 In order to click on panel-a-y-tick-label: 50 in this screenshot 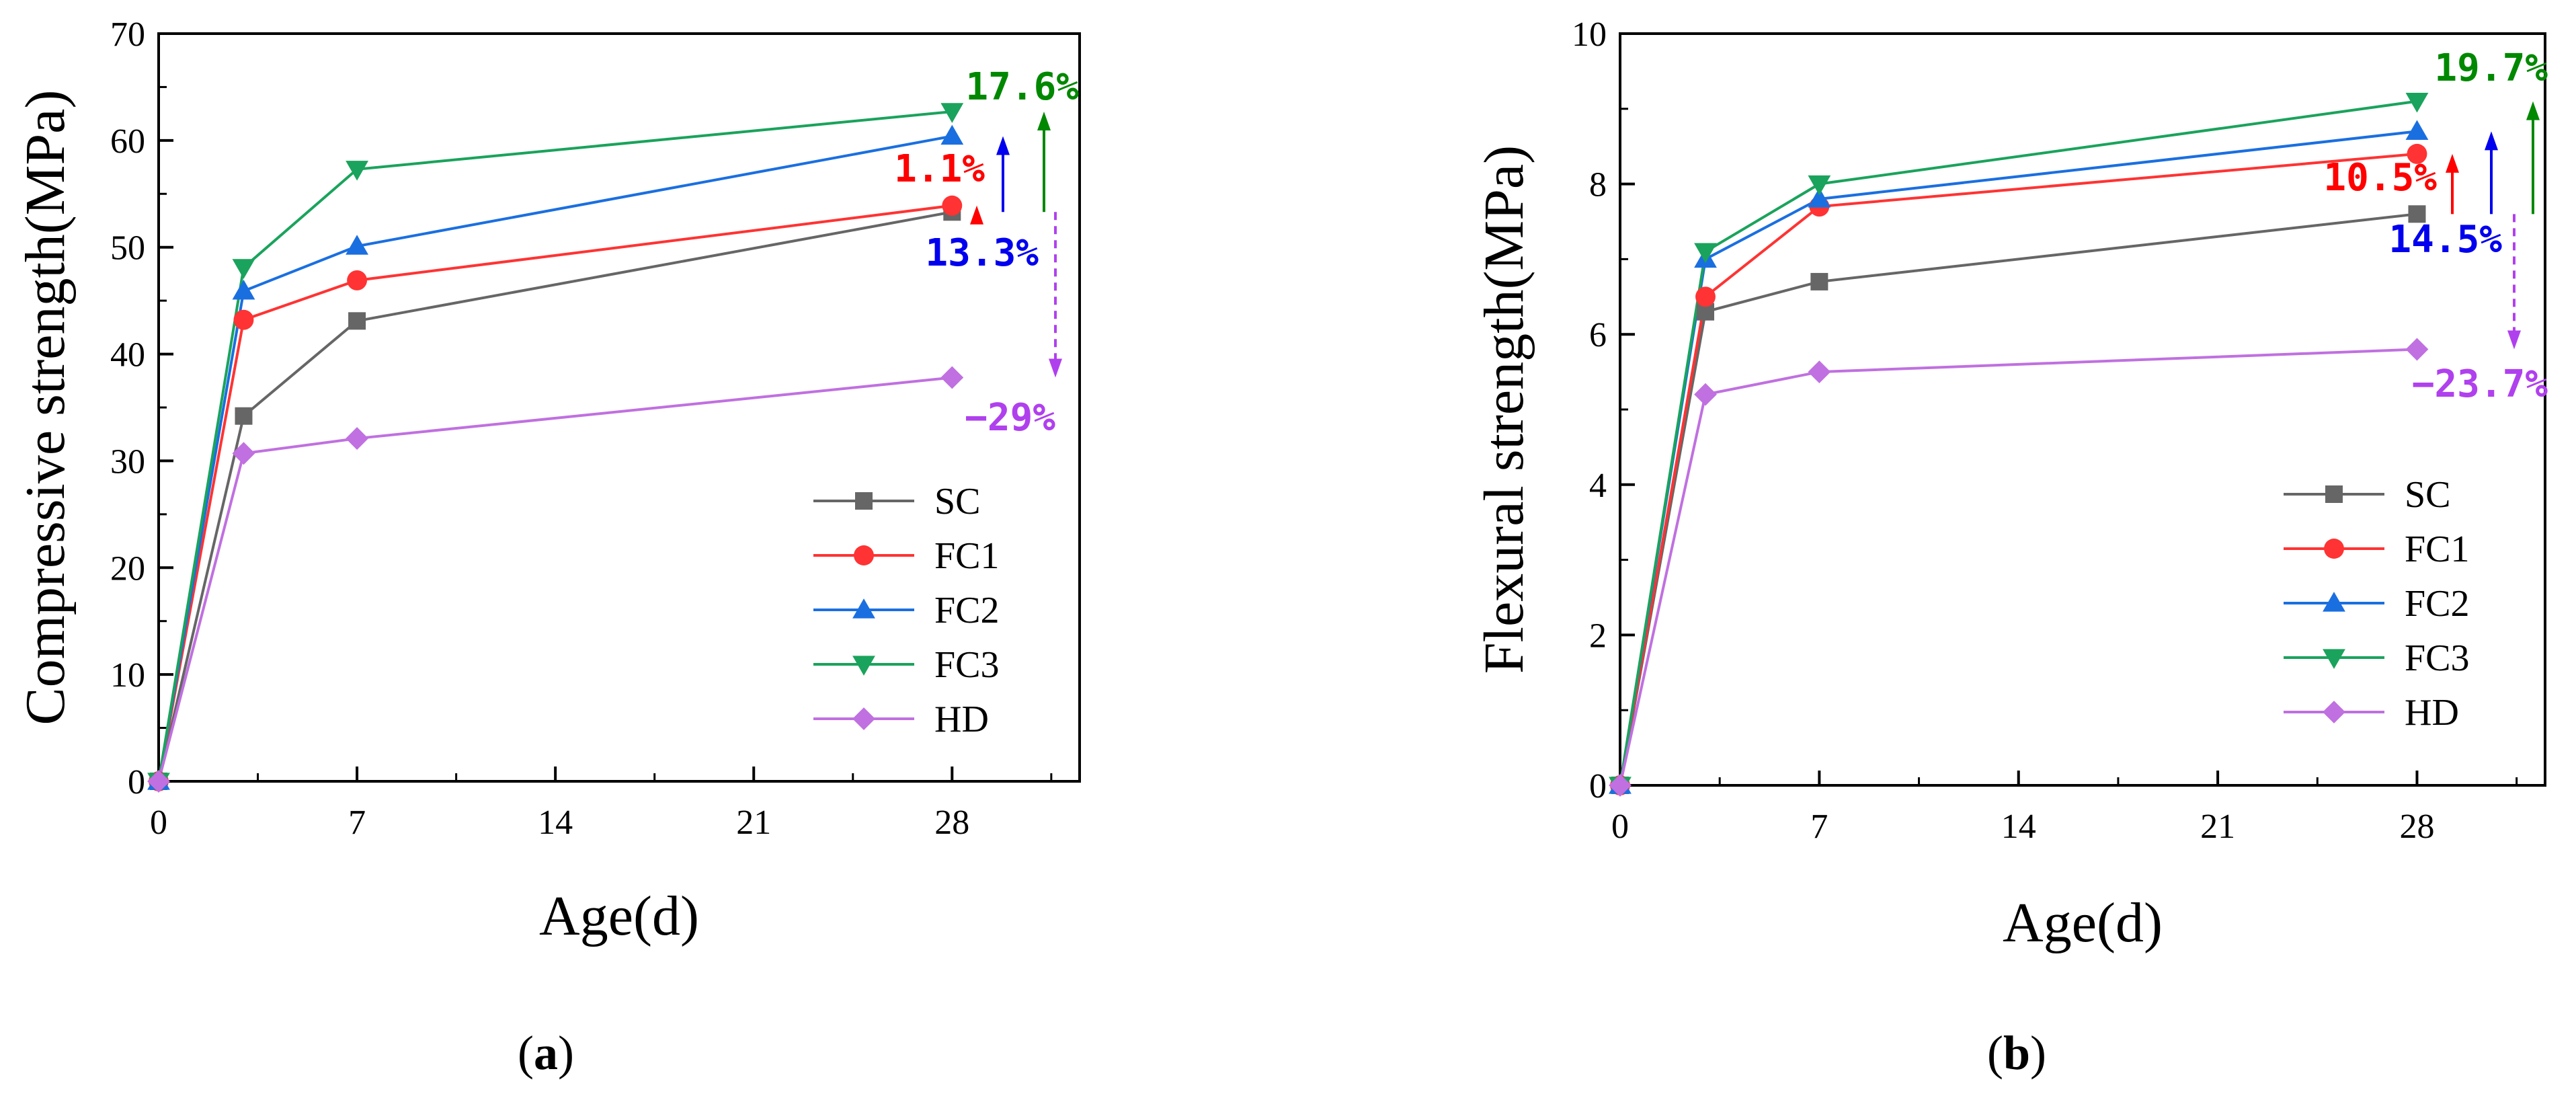, I will do `click(127, 249)`.